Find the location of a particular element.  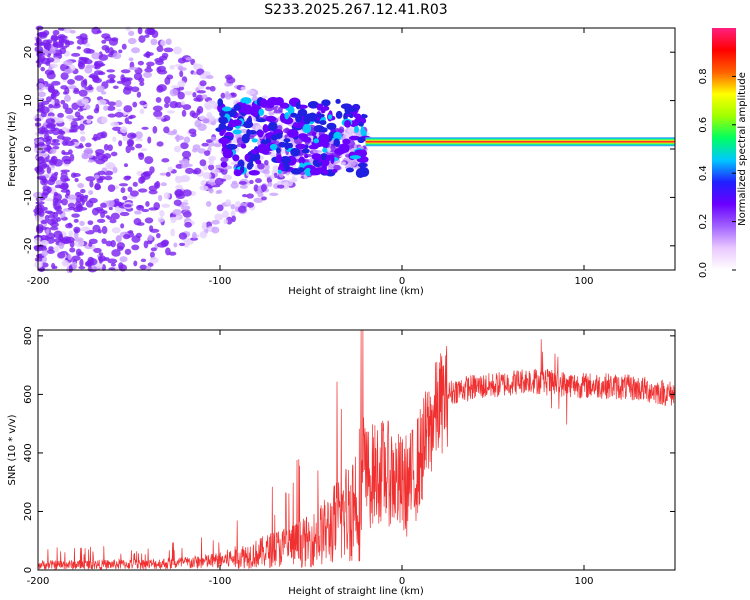

colorbar-tick-label: 0.8 is located at coordinates (703, 76).